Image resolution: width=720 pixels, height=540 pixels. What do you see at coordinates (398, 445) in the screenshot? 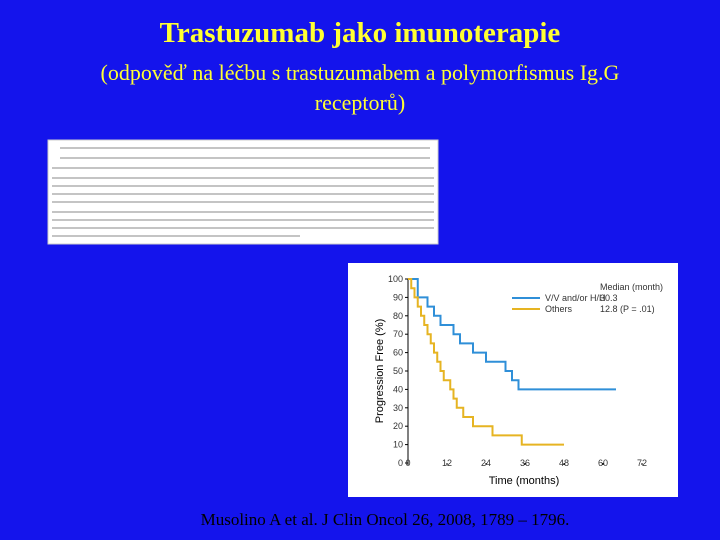
I see `y-tick-label: 10` at bounding box center [398, 445].